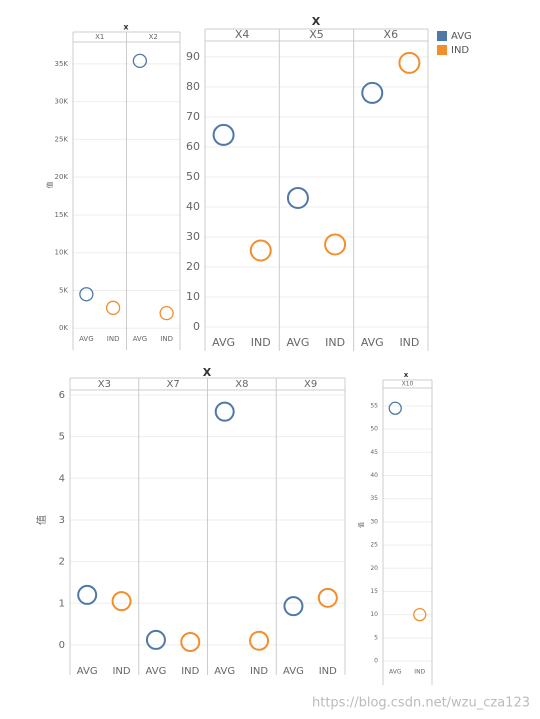 The height and width of the screenshot is (719, 540). I want to click on y-tick-label: 6, so click(62, 395).